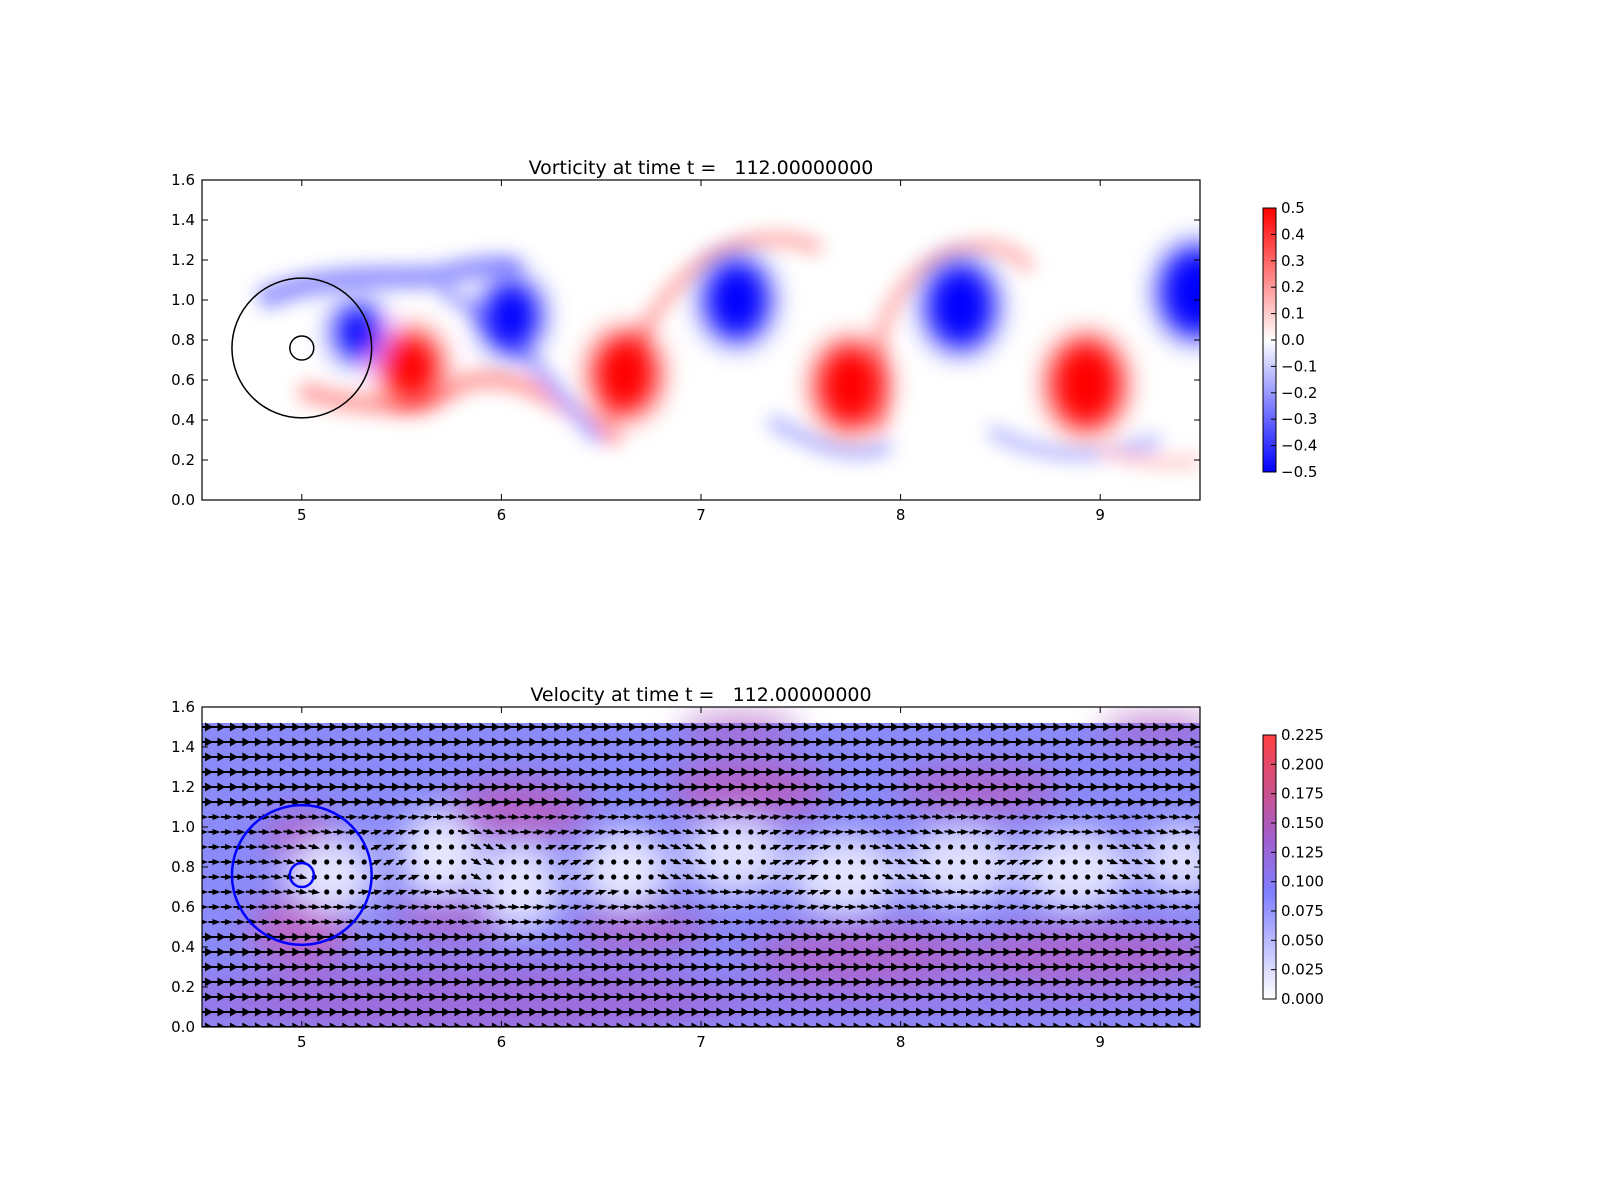  Describe the element at coordinates (302, 1042) in the screenshot. I see `x-tick-label: 5` at that location.